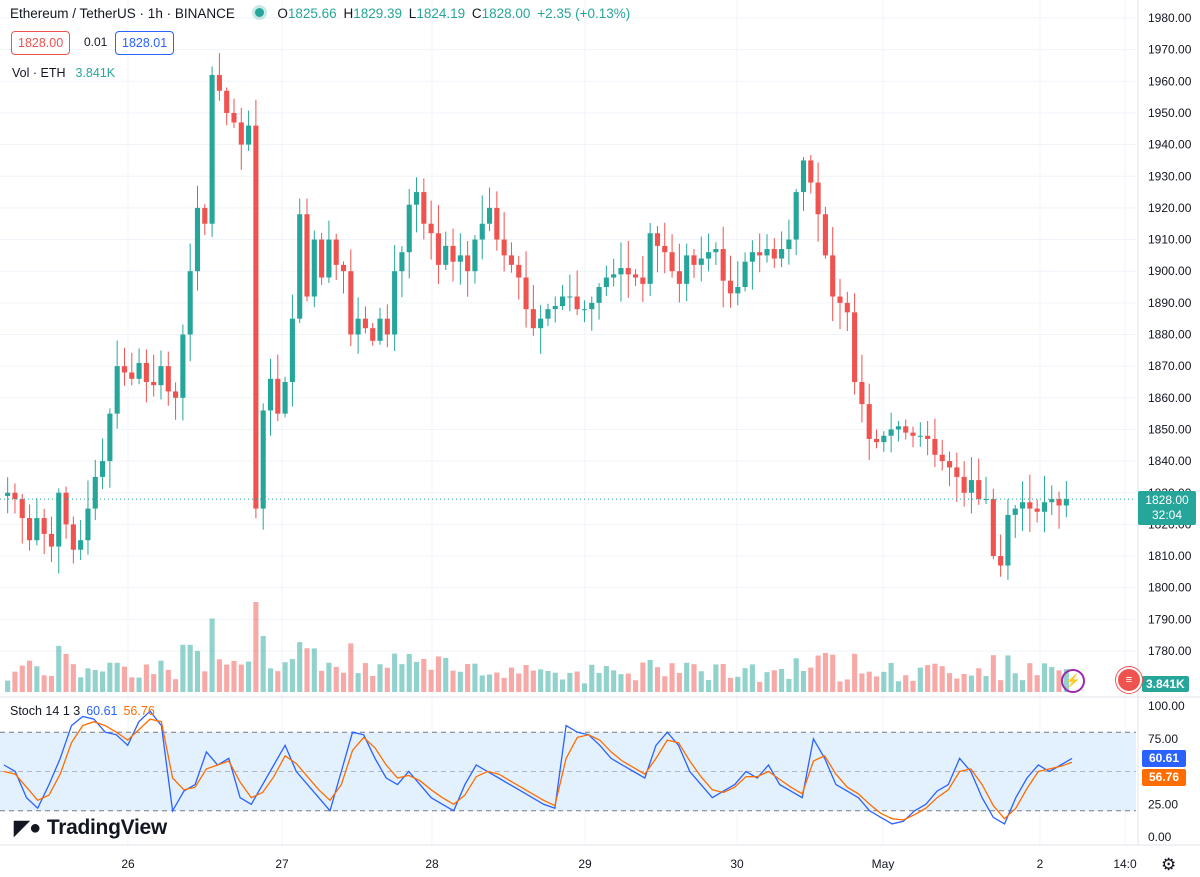 The height and width of the screenshot is (877, 1200). What do you see at coordinates (1170, 176) in the screenshot?
I see `price-tick-label: 1930.00` at bounding box center [1170, 176].